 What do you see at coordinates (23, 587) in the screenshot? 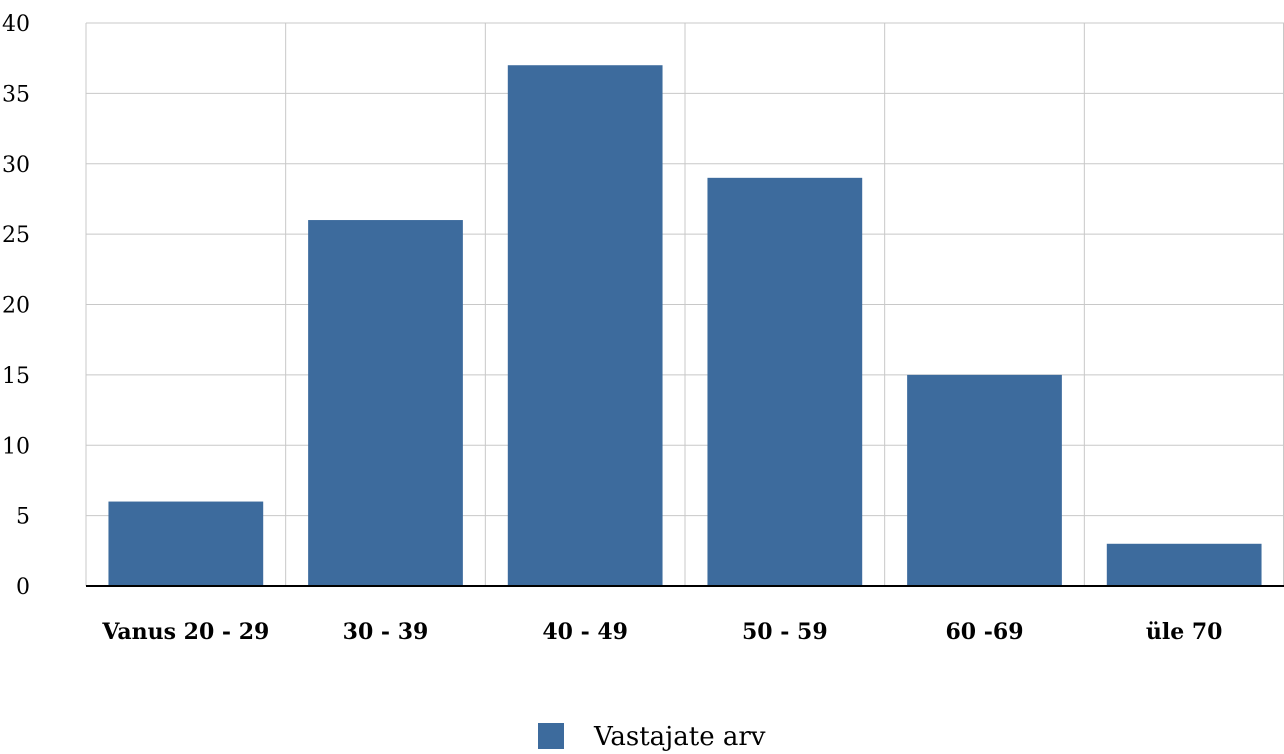
I see `y-tick-label-0: 0` at bounding box center [23, 587].